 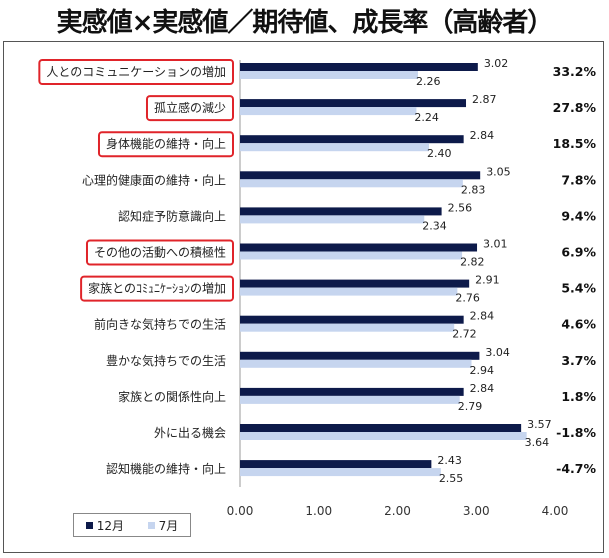 I want to click on value-label-december: 3.01, so click(x=495, y=244).